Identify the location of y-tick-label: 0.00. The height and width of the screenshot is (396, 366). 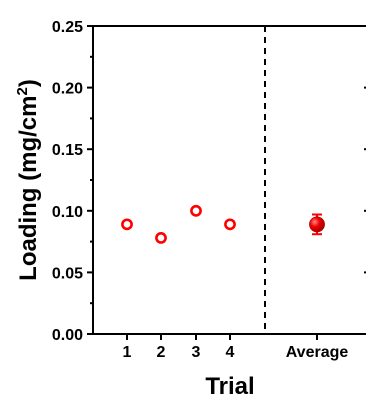
(67, 335).